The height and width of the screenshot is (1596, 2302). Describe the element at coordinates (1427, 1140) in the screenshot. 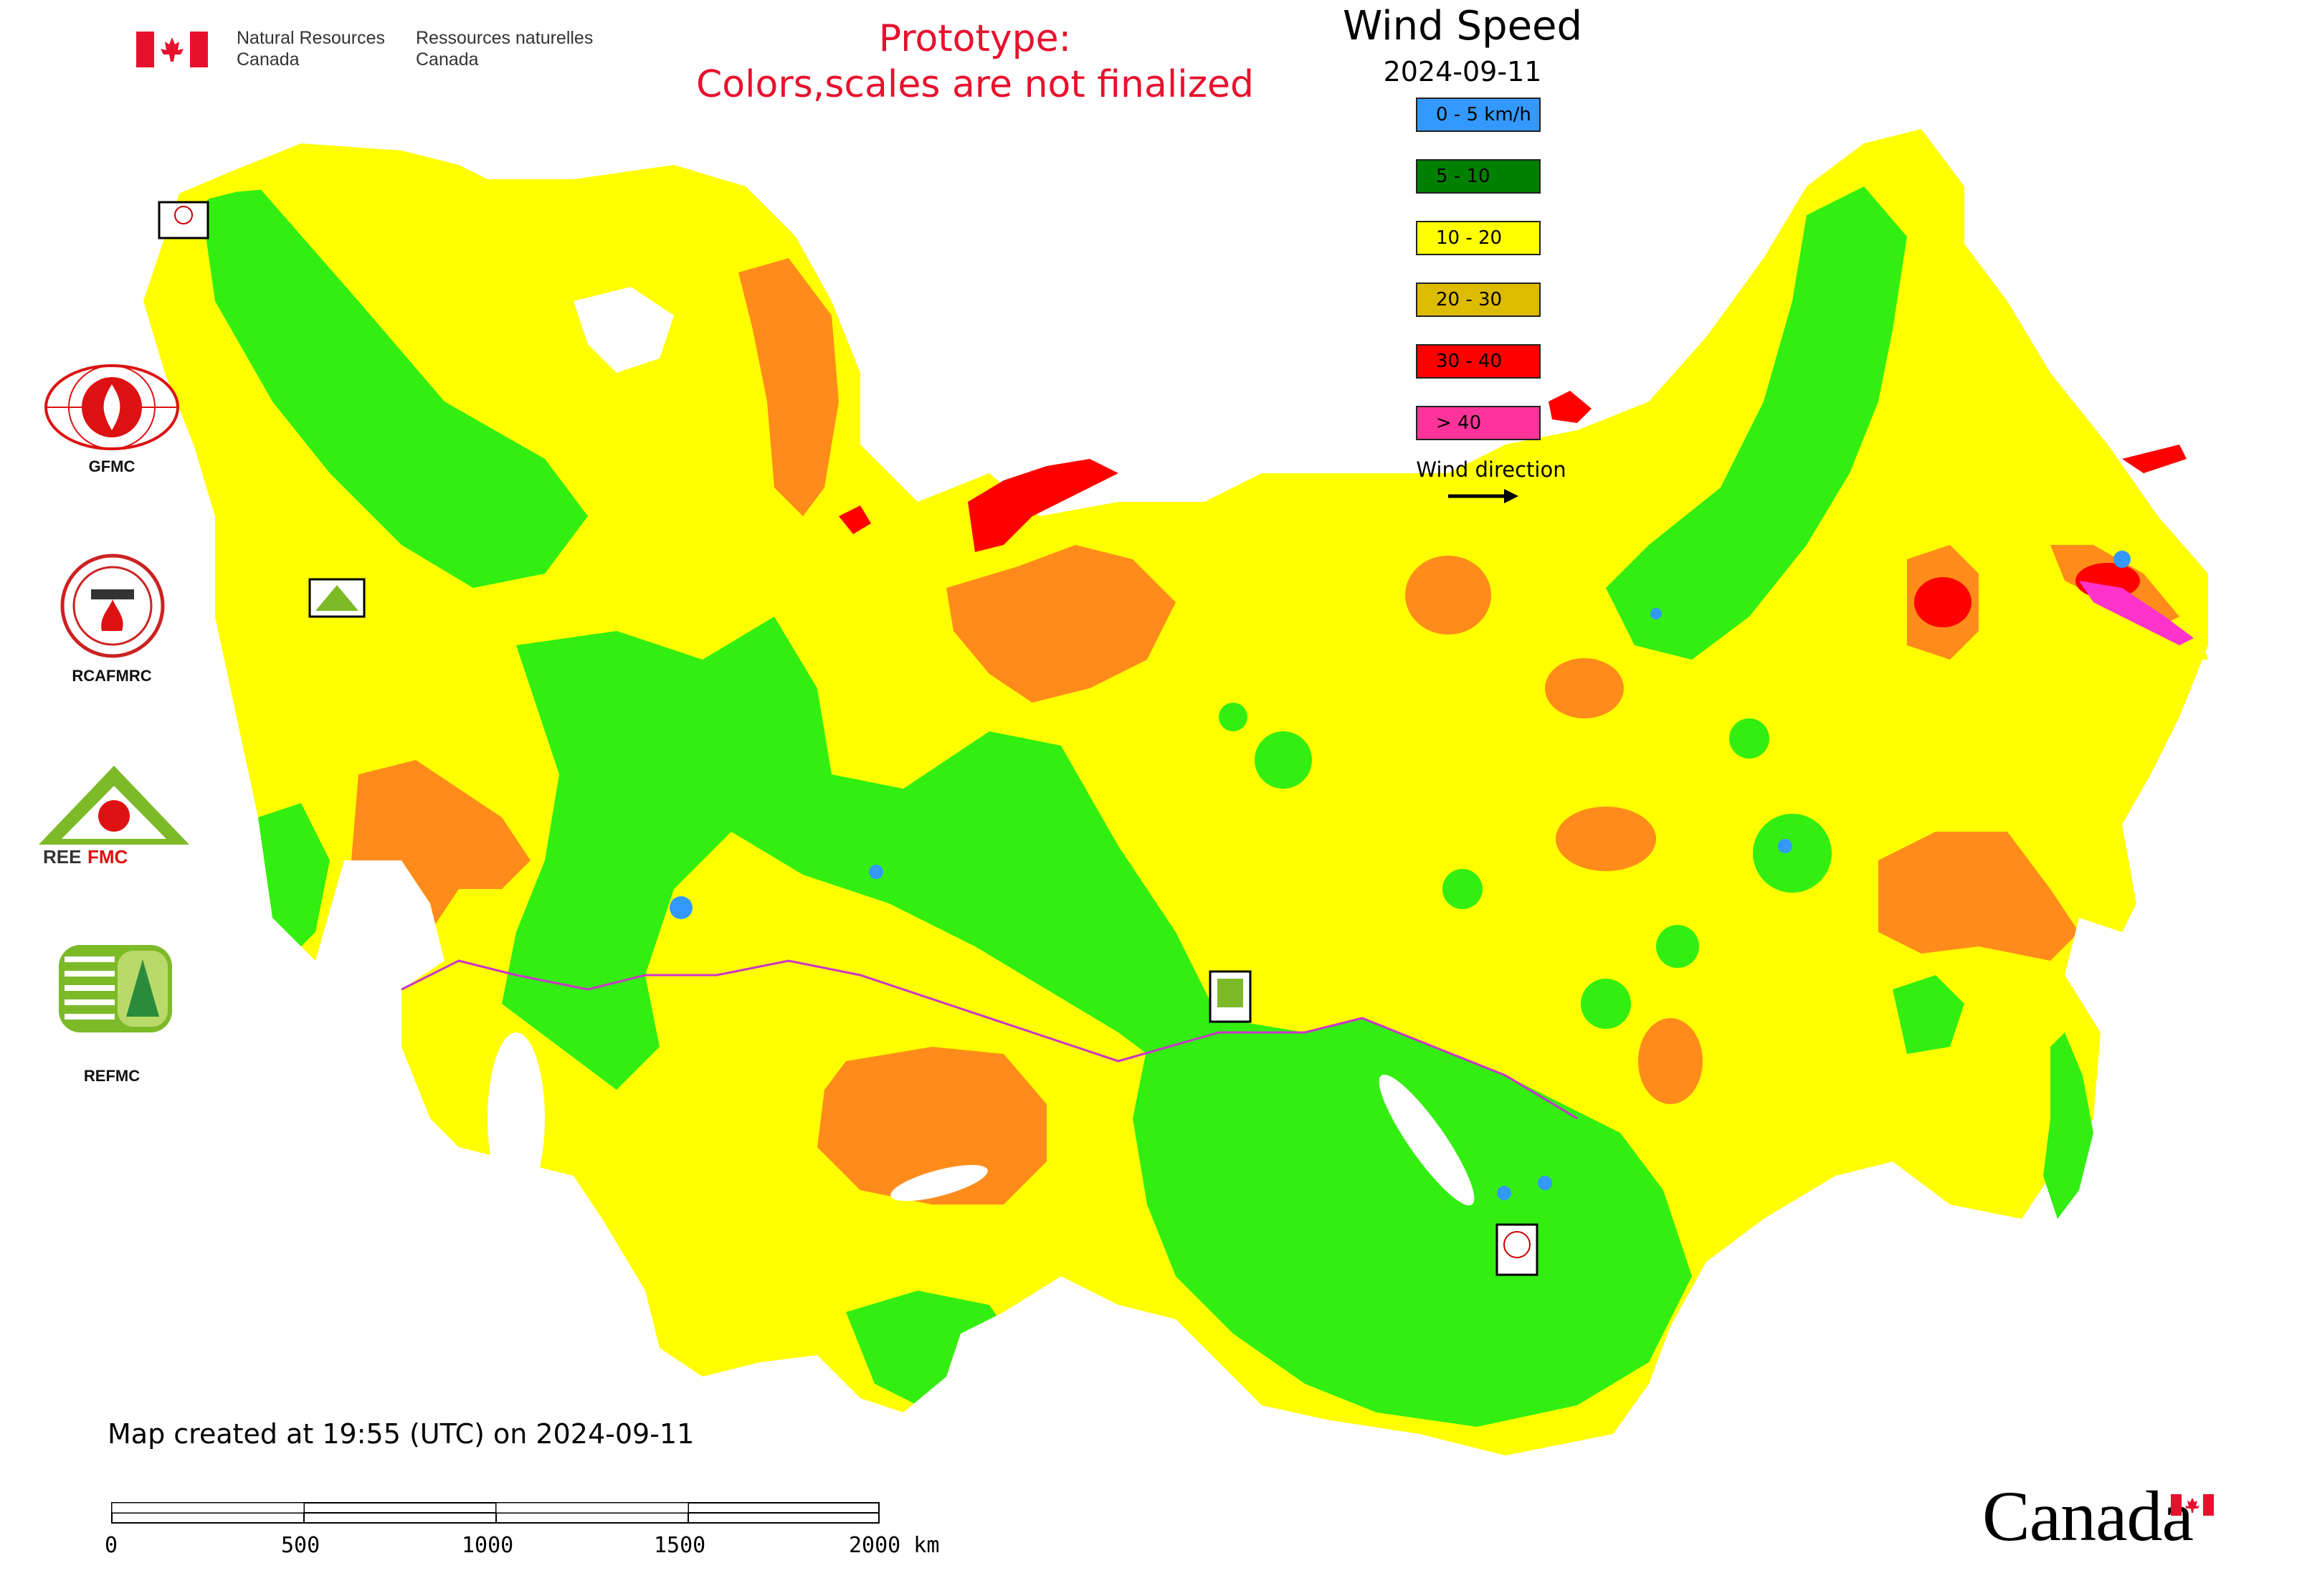

I see `lake-baikal` at that location.